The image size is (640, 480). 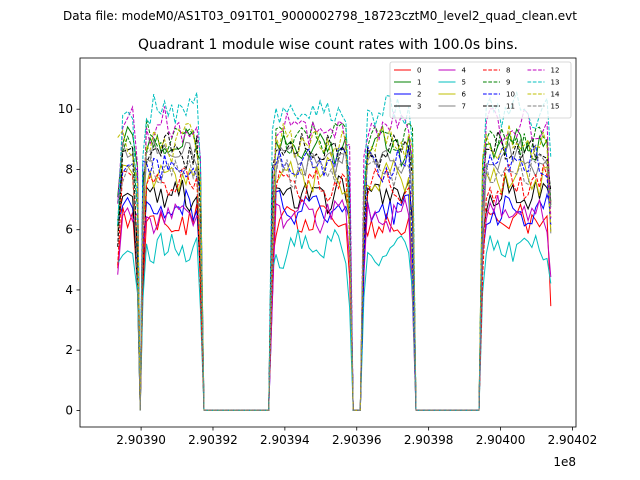 What do you see at coordinates (564, 462) in the screenshot?
I see `x-axis-offset-label: 1e8` at bounding box center [564, 462].